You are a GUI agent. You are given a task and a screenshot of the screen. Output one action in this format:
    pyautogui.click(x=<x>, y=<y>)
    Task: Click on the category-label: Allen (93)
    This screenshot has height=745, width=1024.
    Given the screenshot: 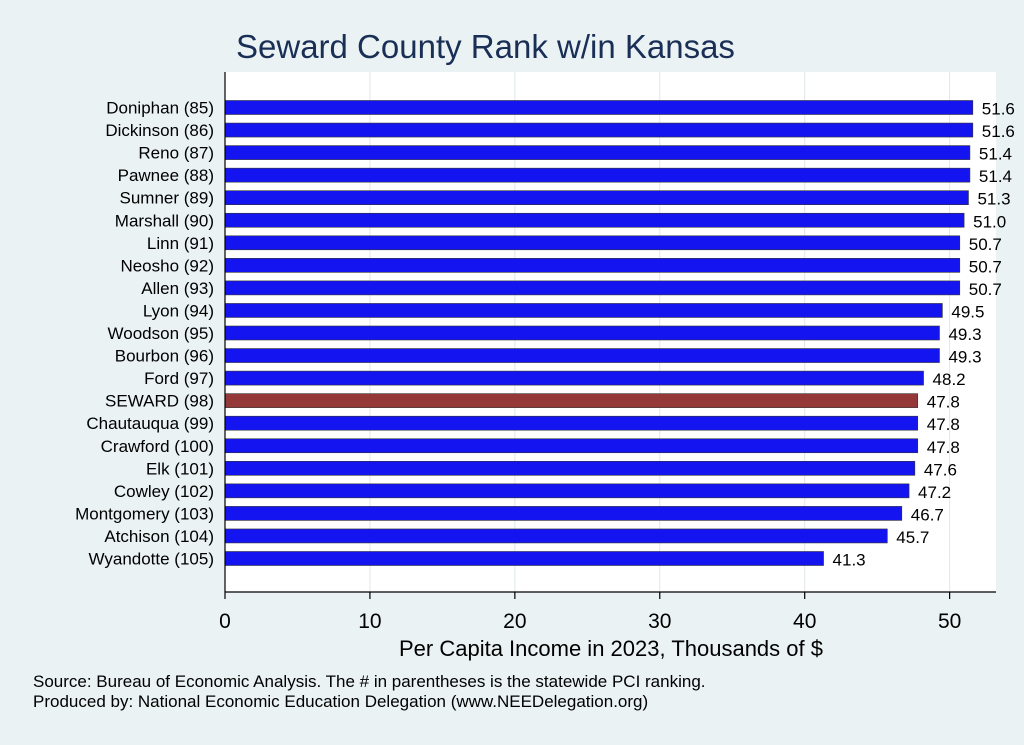 What is the action you would take?
    pyautogui.click(x=177, y=288)
    